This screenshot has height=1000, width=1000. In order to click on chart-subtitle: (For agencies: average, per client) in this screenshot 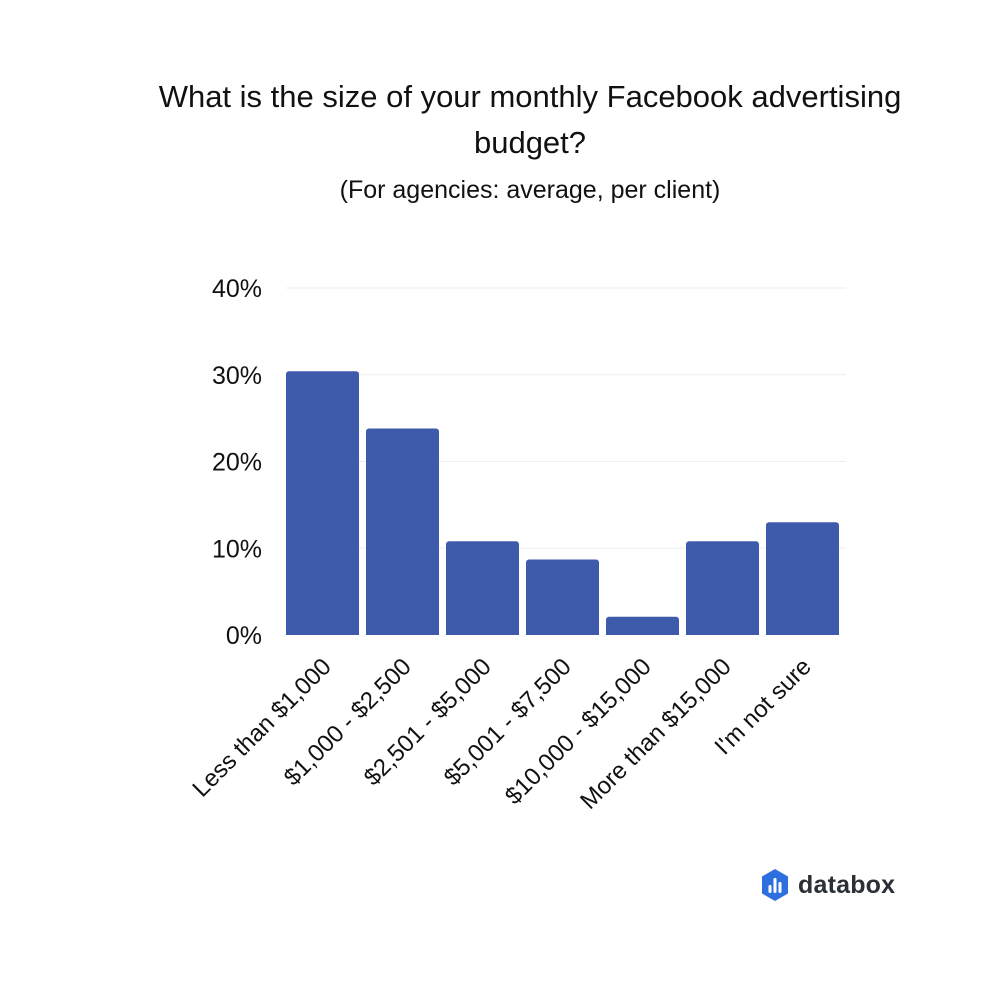, I will do `click(530, 190)`.